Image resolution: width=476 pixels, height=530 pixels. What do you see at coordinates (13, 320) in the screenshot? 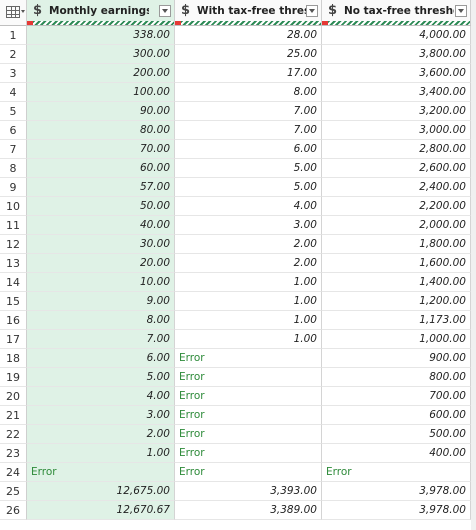
I see `row-number: 16` at bounding box center [13, 320].